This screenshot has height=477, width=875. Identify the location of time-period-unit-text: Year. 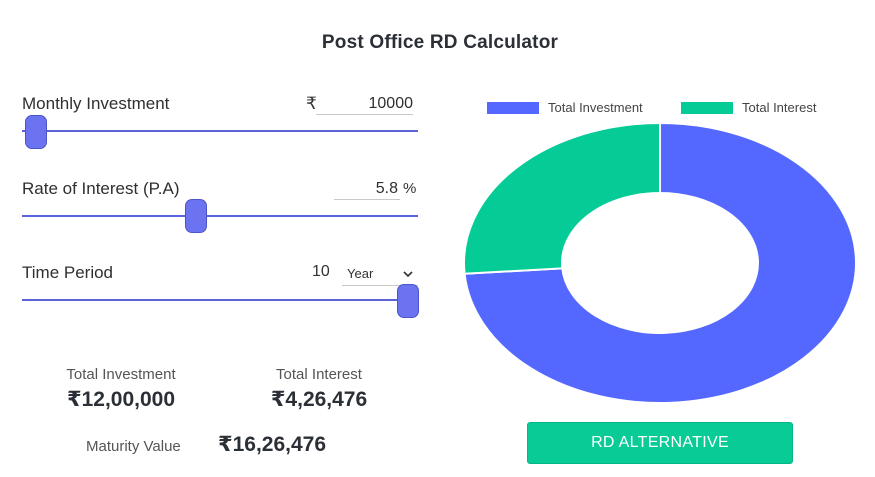
(360, 273).